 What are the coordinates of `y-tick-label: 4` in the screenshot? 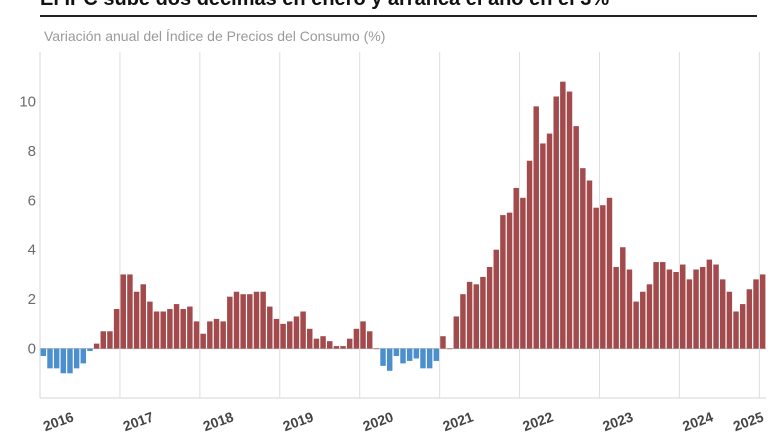 It's located at (32, 250).